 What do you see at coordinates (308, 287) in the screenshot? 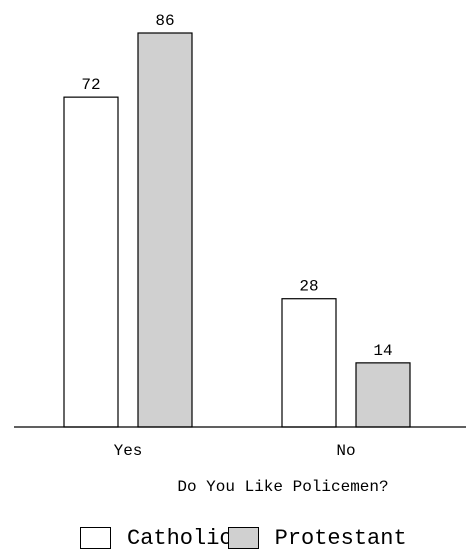
I see `data-label-catholic-no: 28` at bounding box center [308, 287].